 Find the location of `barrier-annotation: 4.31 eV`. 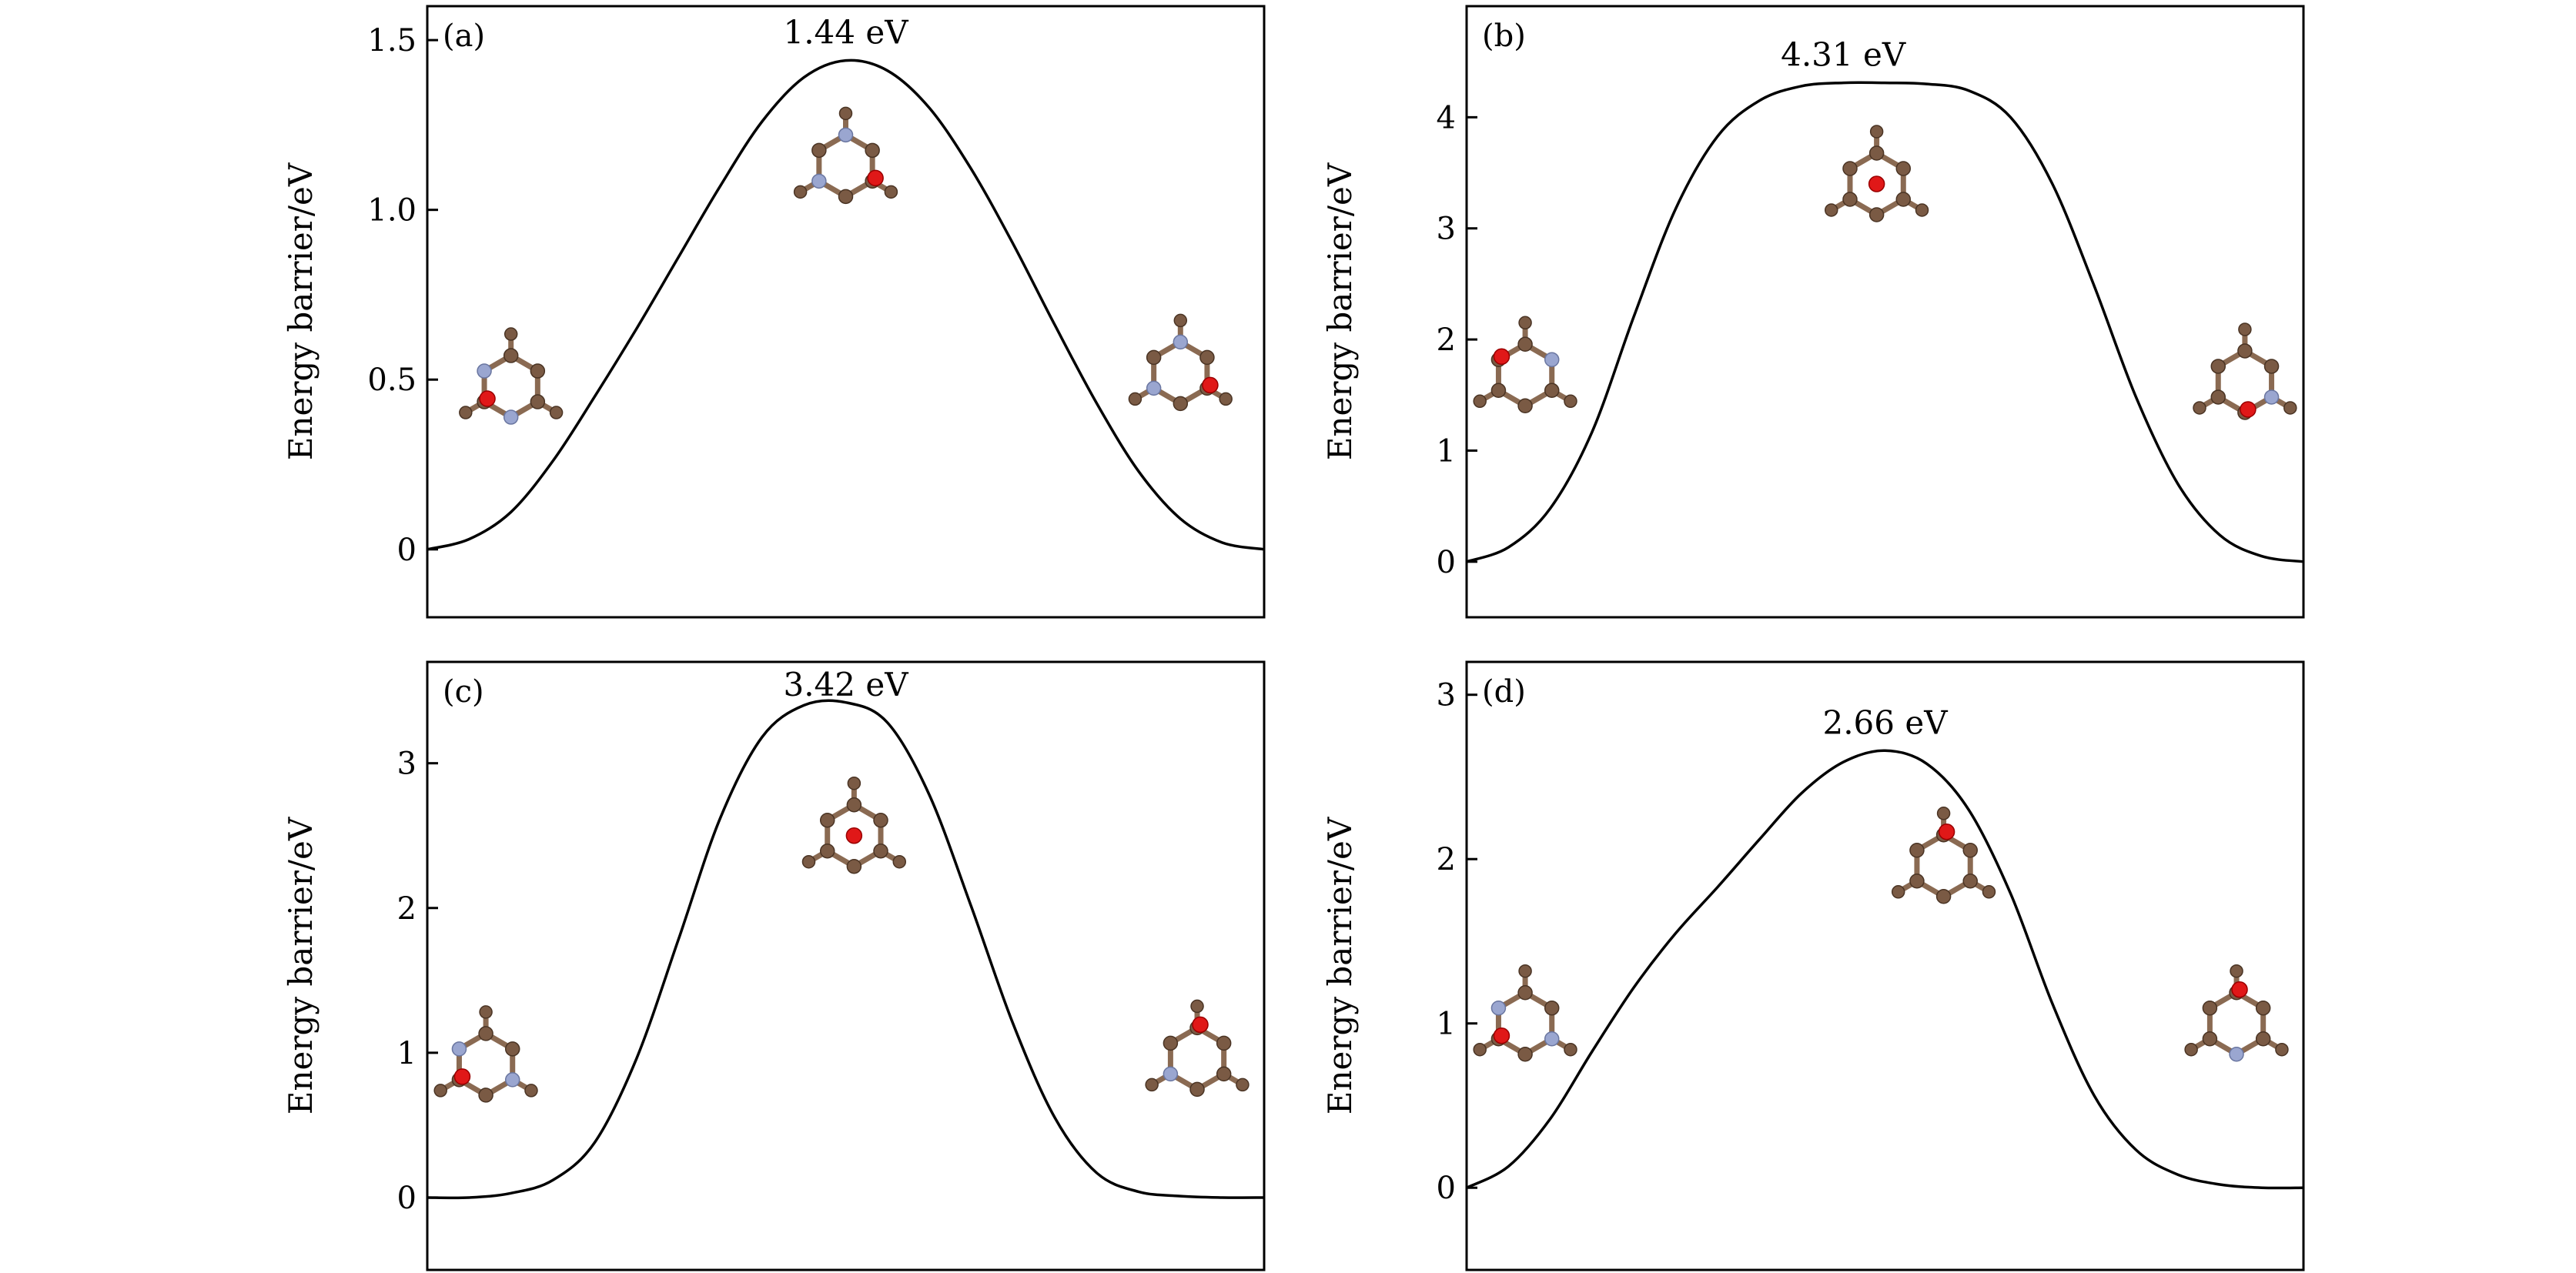

barrier-annotation: 4.31 eV is located at coordinates (1843, 55).